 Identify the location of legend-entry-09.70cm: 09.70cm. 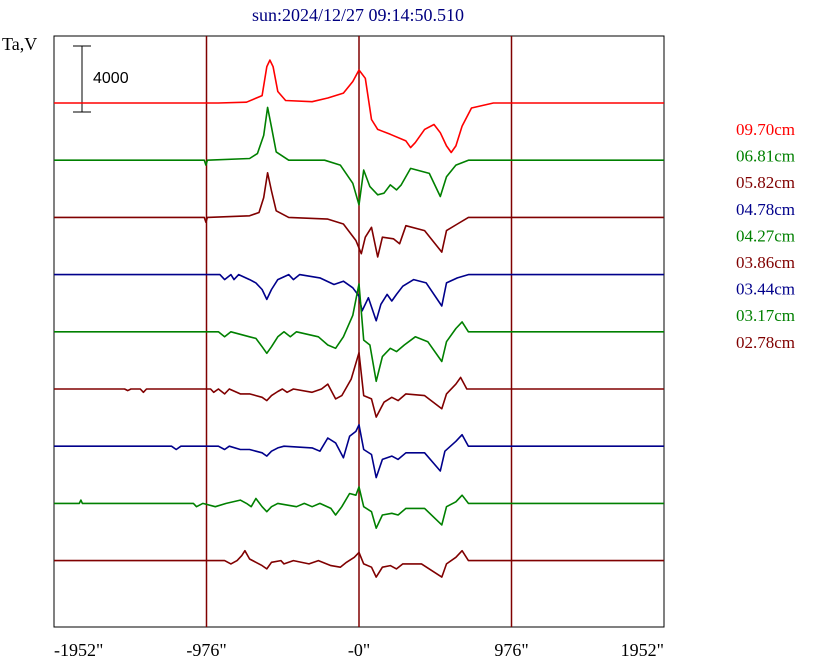
(765, 129).